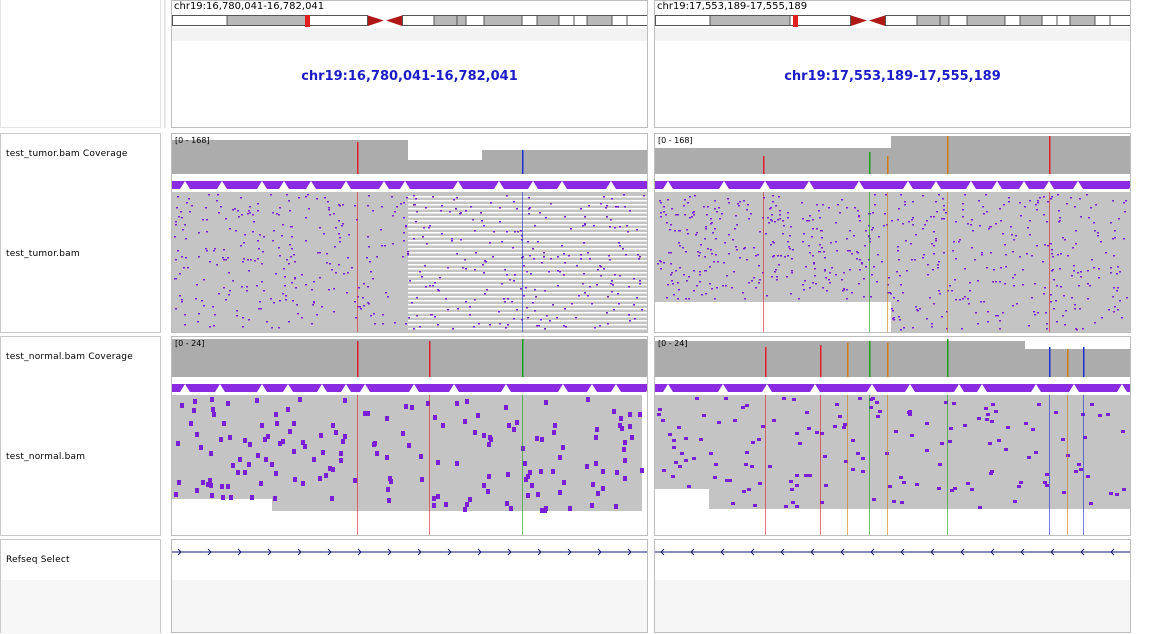 The width and height of the screenshot is (1150, 634). Describe the element at coordinates (38, 560) in the screenshot. I see `refseq-track-name: Refseq Select` at that location.